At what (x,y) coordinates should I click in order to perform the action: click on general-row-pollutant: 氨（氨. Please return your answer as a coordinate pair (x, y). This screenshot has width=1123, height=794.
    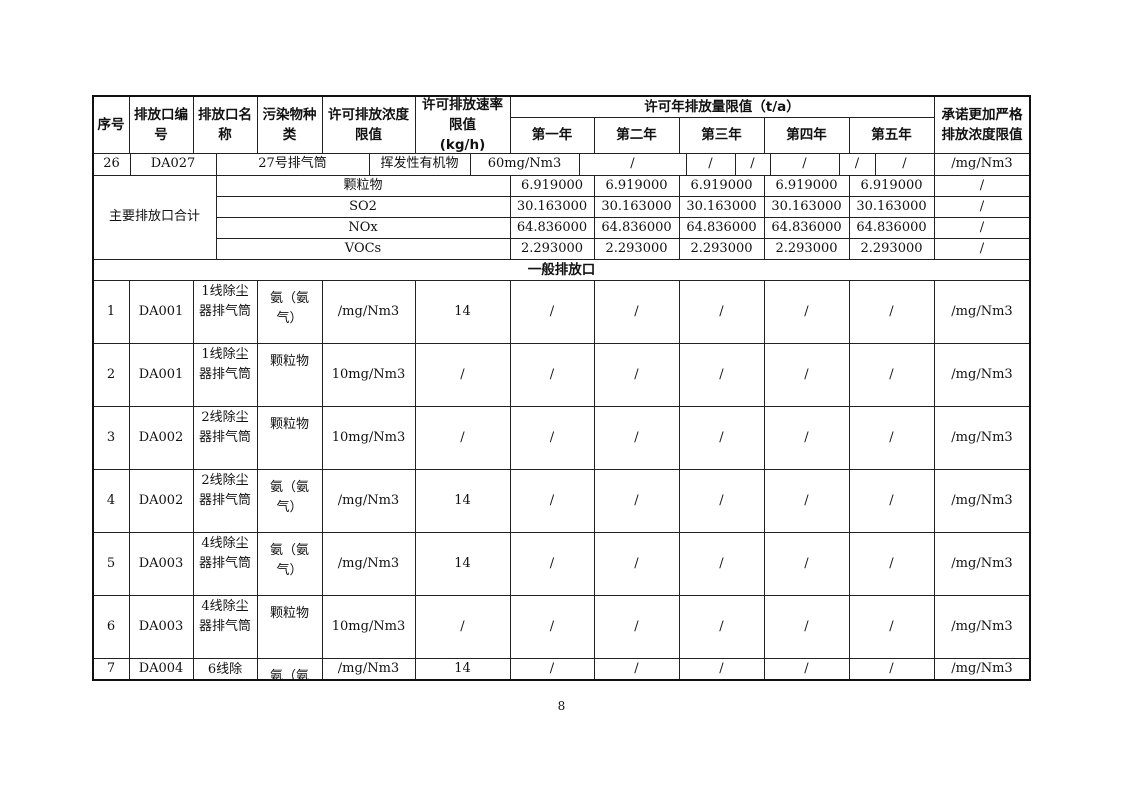
    Looking at the image, I should click on (289, 669).